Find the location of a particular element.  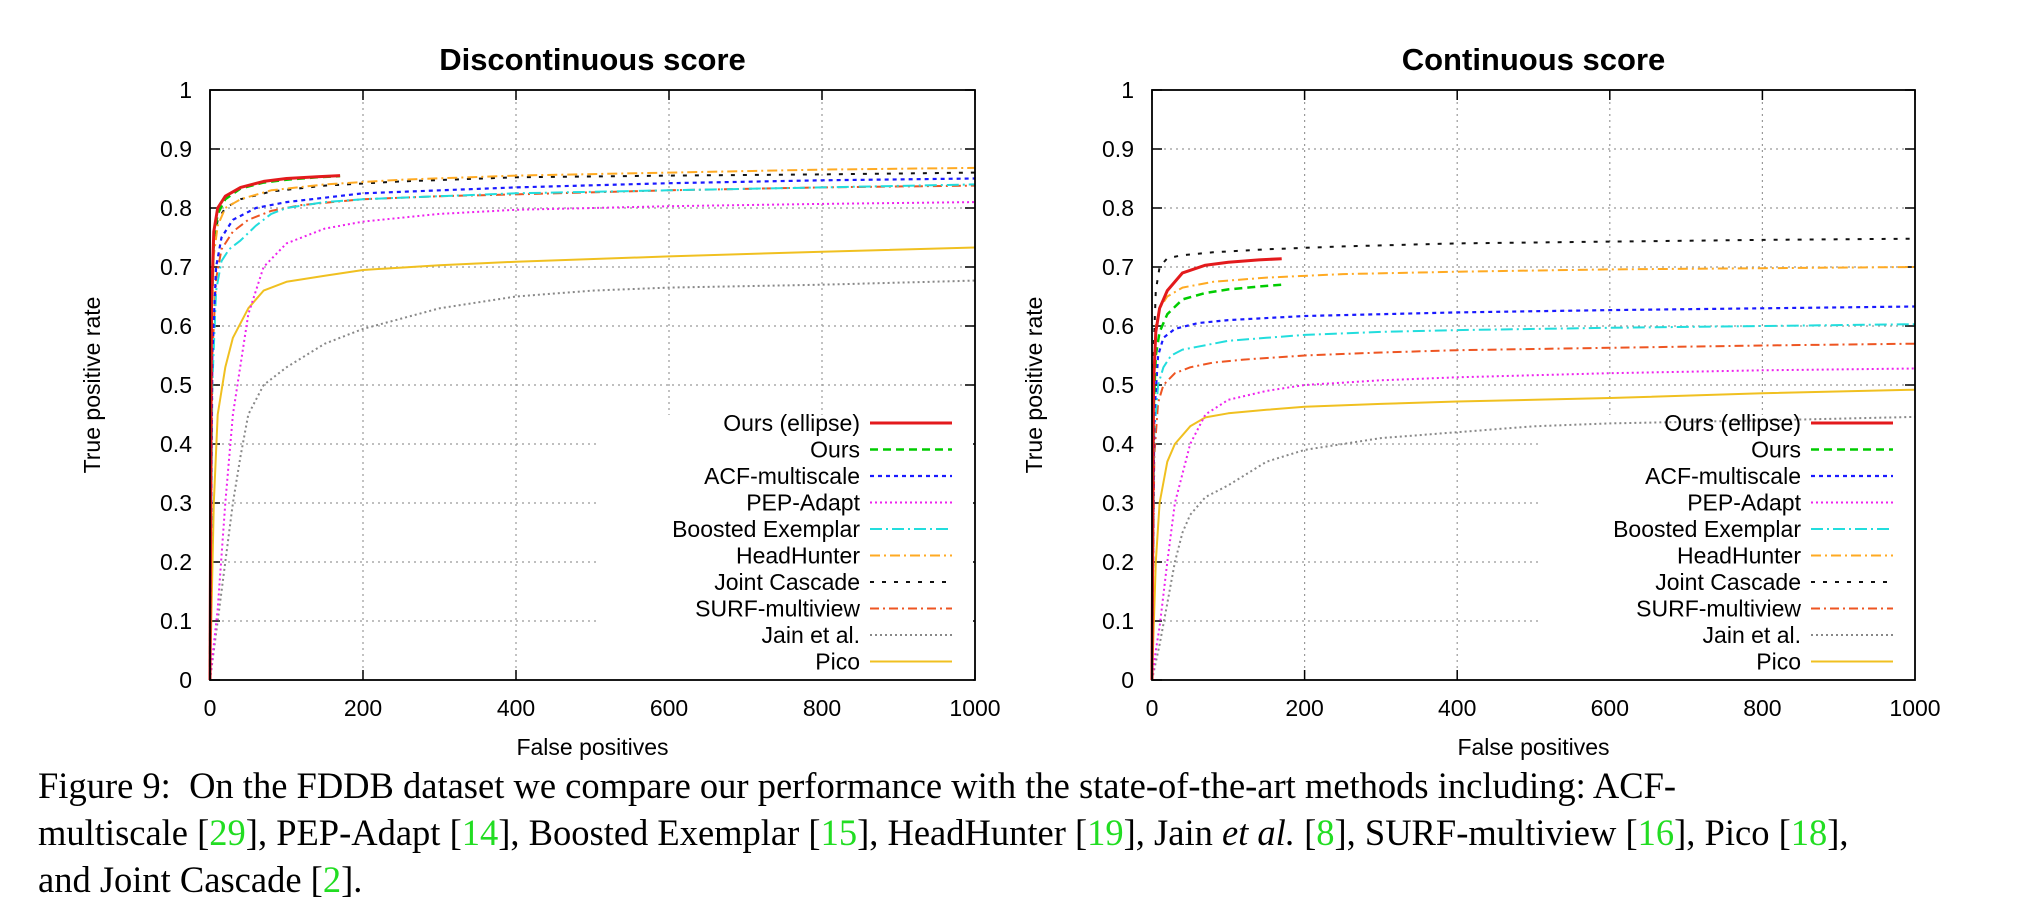

chart-title: Continuous score is located at coordinates (1534, 59).